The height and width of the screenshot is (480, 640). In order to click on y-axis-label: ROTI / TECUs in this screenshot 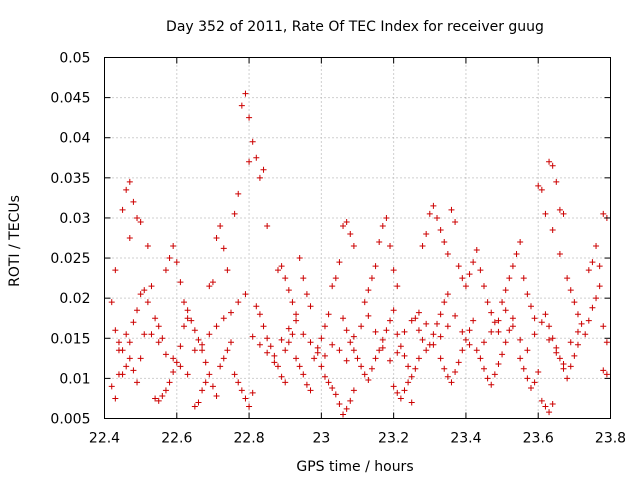, I will do `click(15, 241)`.